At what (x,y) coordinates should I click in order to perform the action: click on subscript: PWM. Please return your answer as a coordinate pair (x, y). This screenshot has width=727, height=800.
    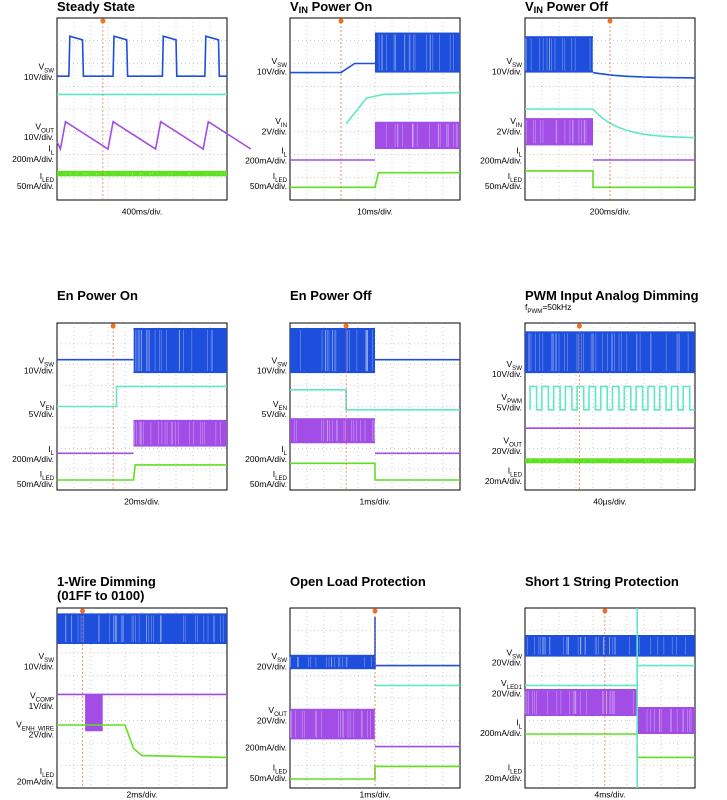
    Looking at the image, I should click on (514, 401).